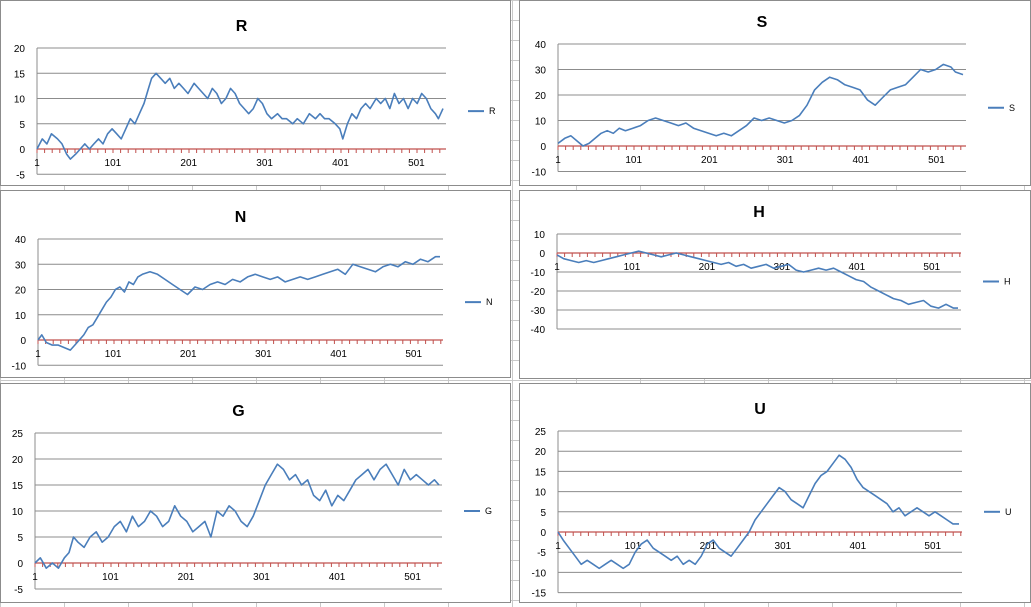 This screenshot has height=607, width=1031. Describe the element at coordinates (1012, 108) in the screenshot. I see `legend-label: S` at that location.